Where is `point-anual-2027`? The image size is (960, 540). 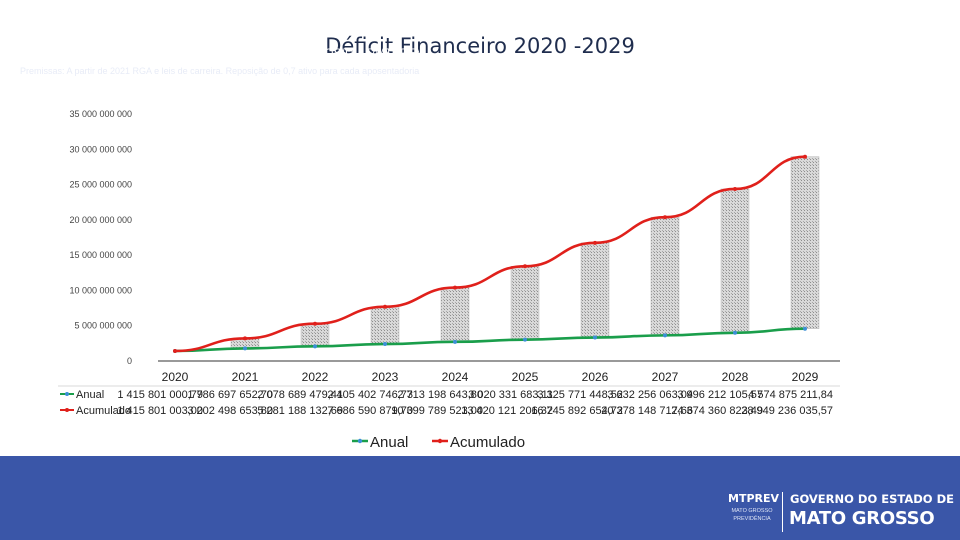 point-anual-2027 is located at coordinates (665, 335).